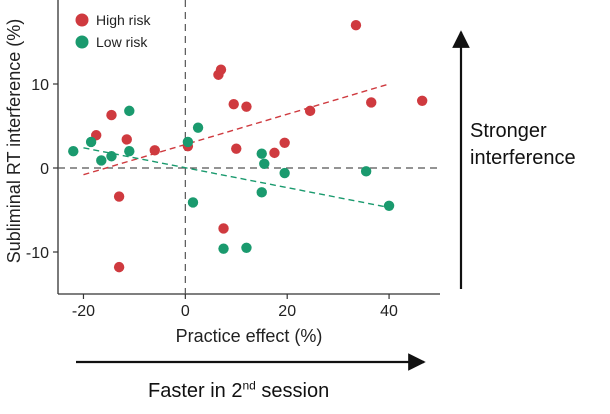  I want to click on faster-text: Faster in 2, so click(195, 391).